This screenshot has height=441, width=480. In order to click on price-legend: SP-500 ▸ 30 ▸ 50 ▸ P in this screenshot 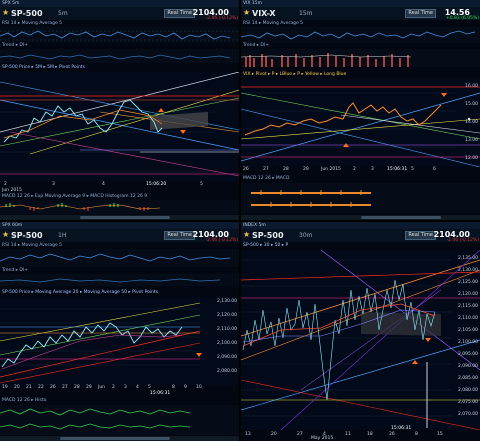, I will do `click(266, 245)`.